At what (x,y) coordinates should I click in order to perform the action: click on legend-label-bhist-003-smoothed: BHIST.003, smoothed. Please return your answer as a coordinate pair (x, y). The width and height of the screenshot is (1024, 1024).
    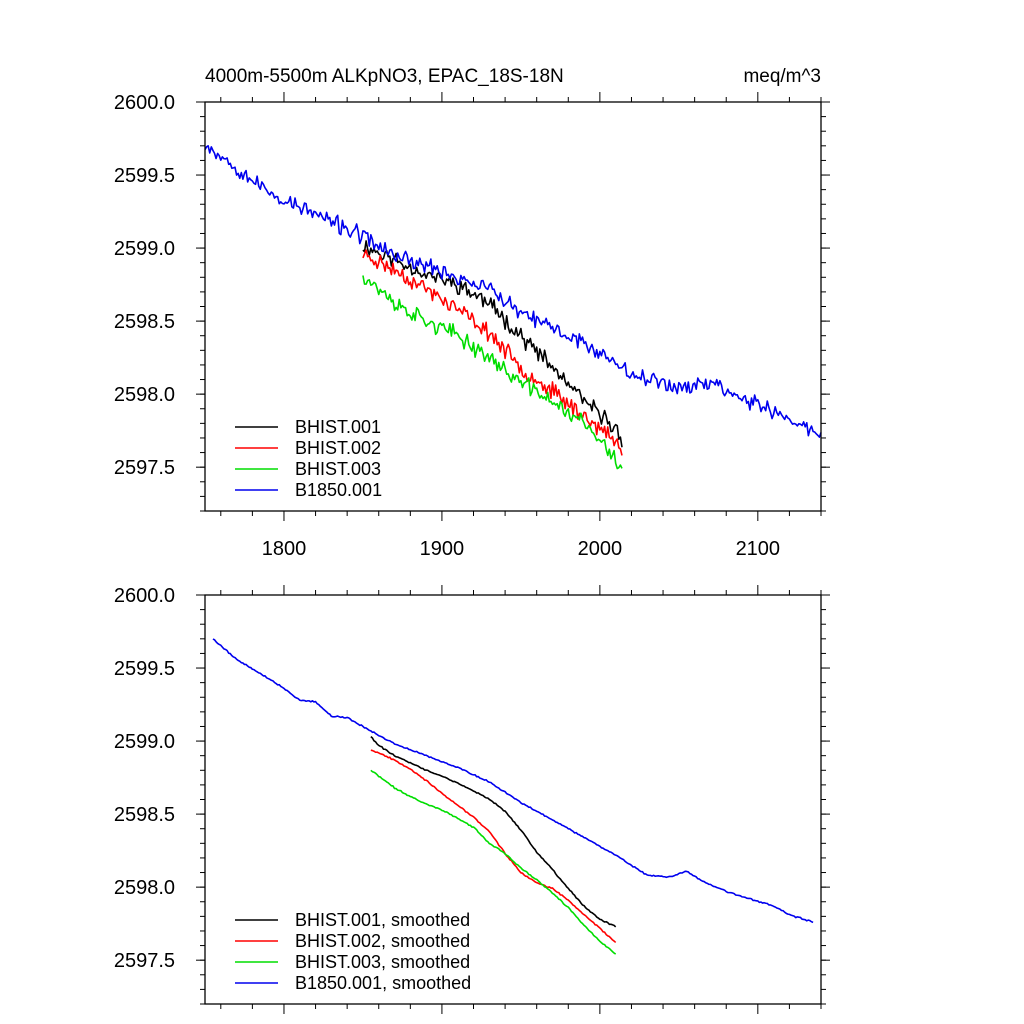
    Looking at the image, I should click on (382, 962).